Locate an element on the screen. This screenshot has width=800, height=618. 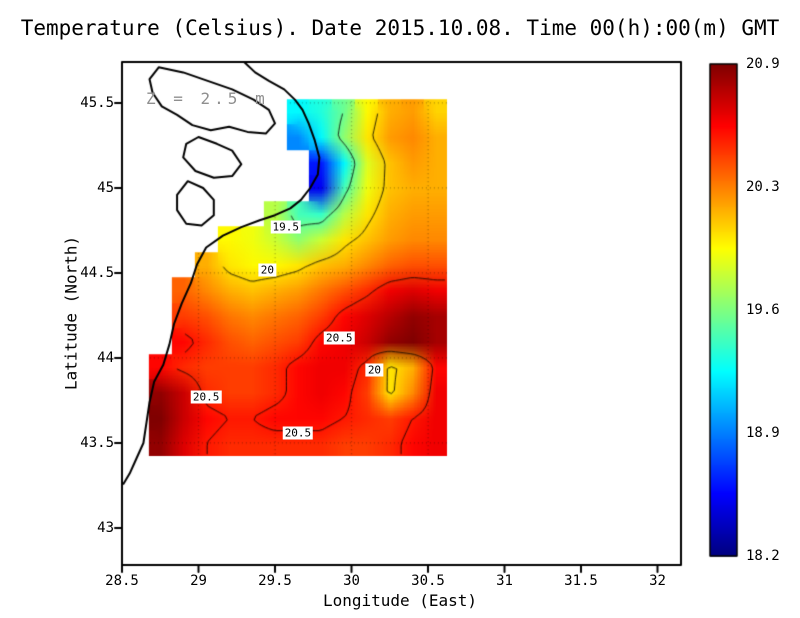
colorbar-tick-label: 18.2 is located at coordinates (763, 556).